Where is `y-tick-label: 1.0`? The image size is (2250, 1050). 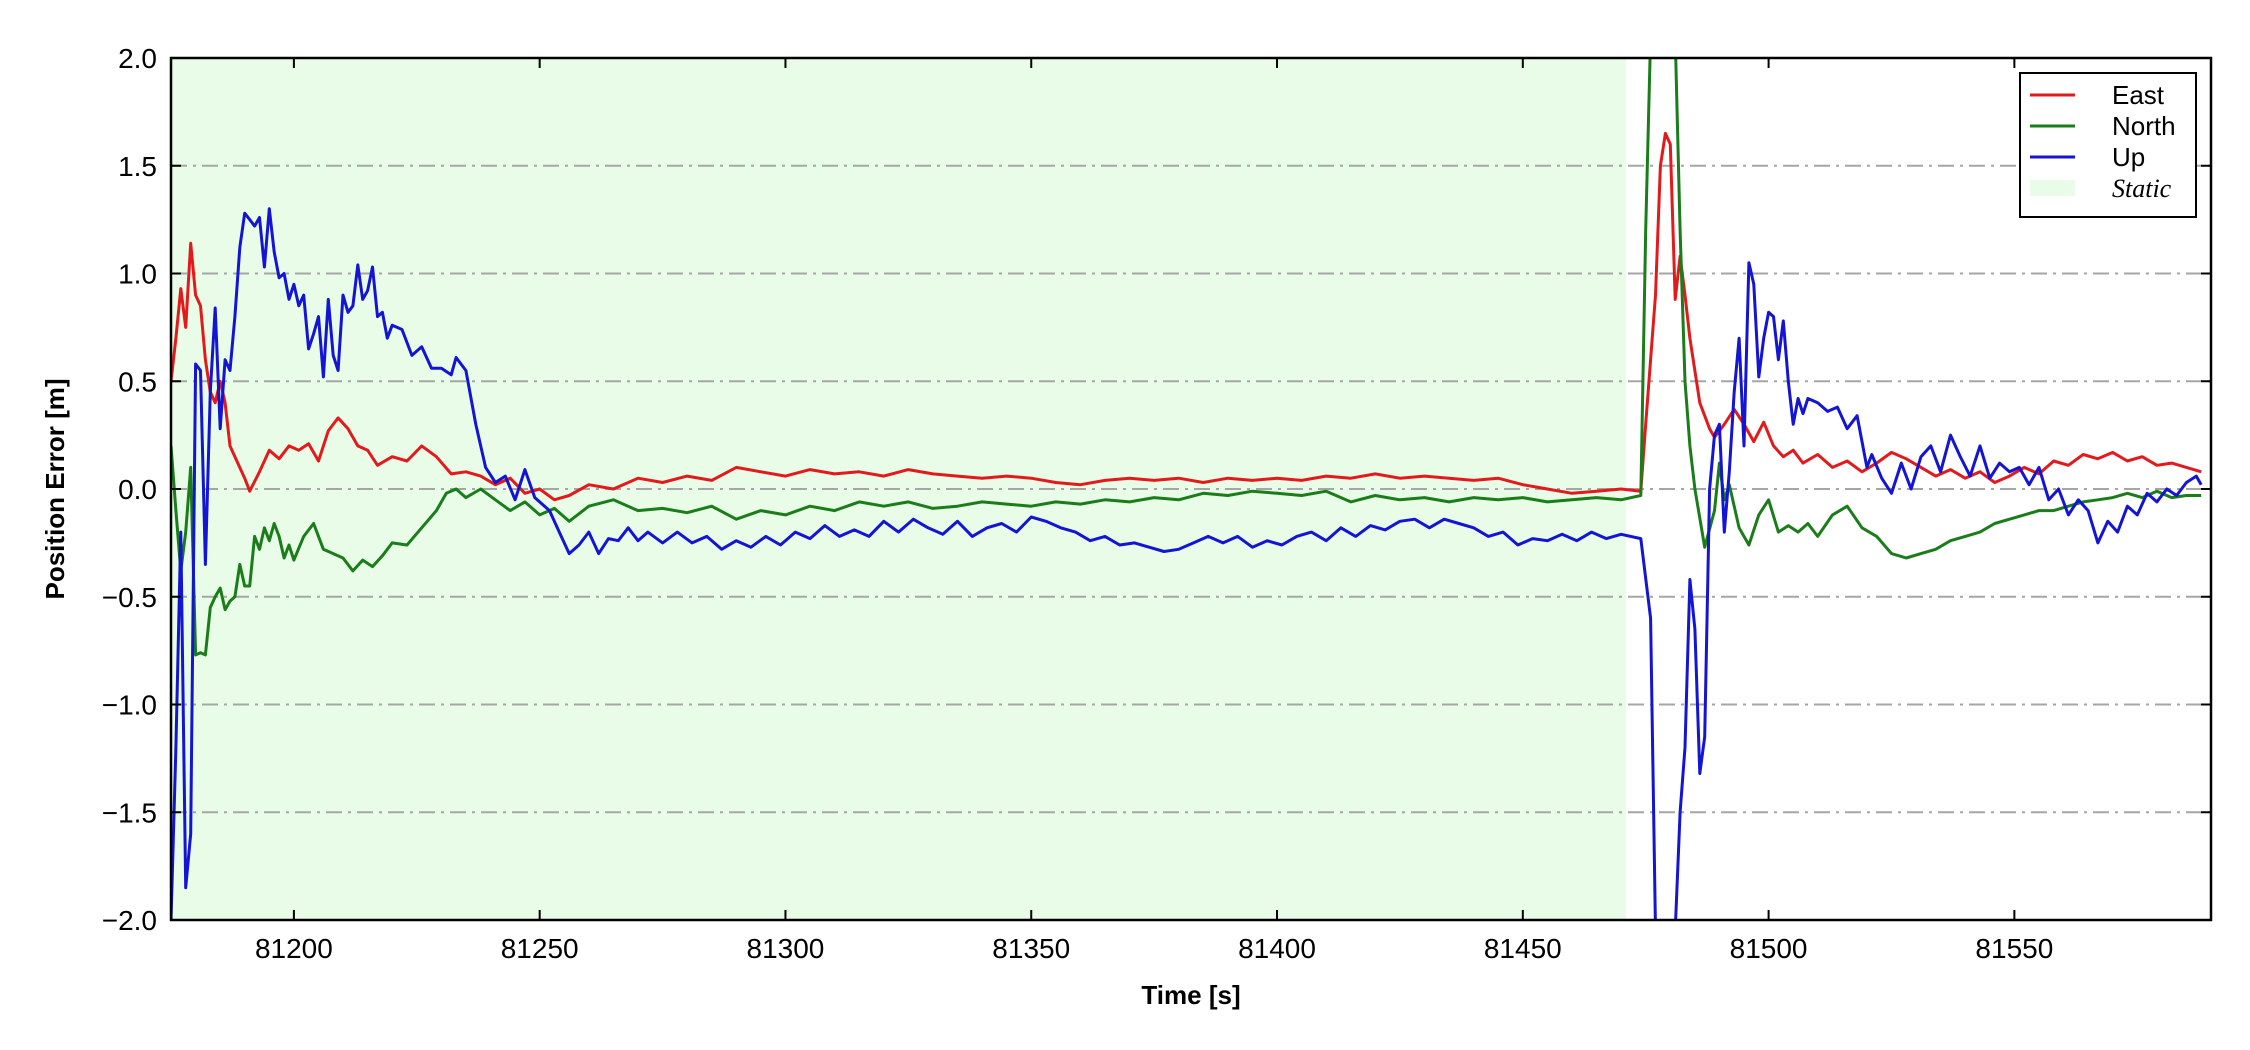 y-tick-label: 1.0 is located at coordinates (137, 274).